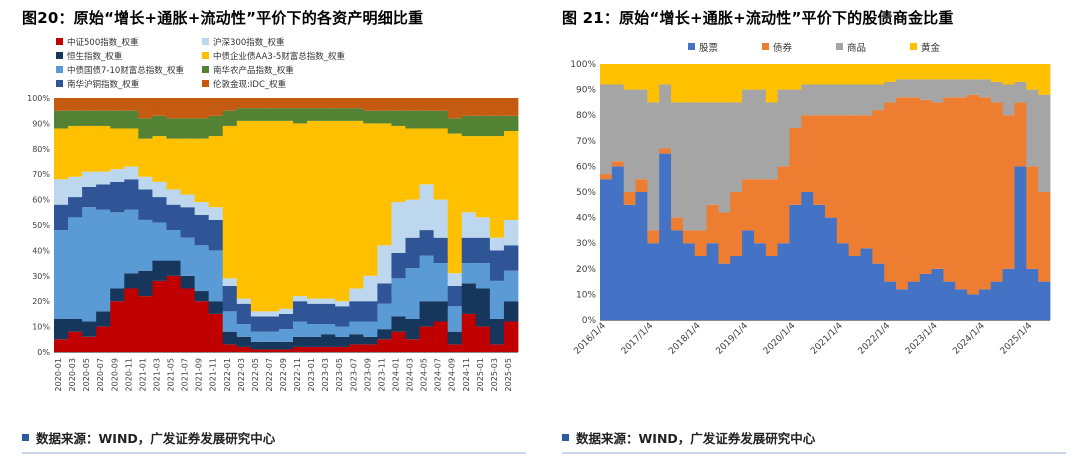  What do you see at coordinates (925, 47) in the screenshot?
I see `legend-item: 黄金` at bounding box center [925, 47].